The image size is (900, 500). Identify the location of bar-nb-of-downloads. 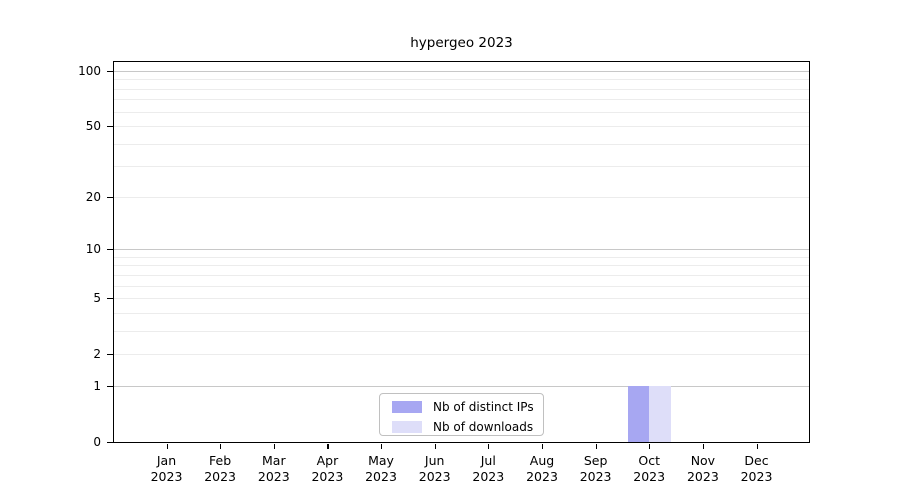
(660, 414).